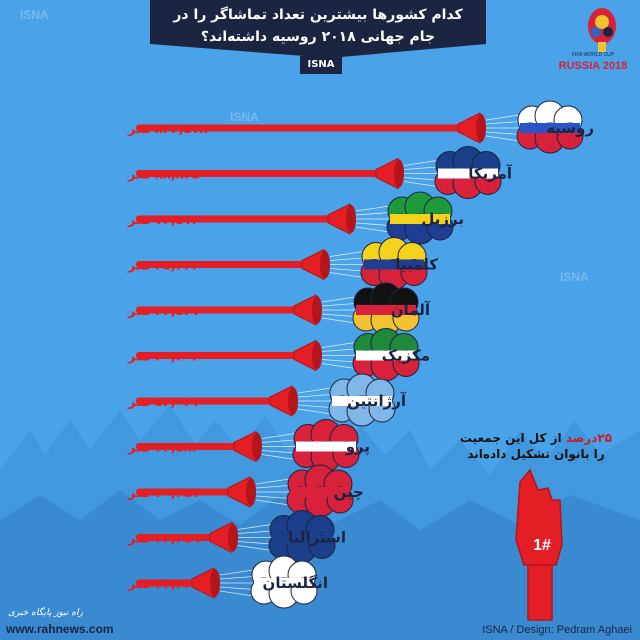  Describe the element at coordinates (406, 356) in the screenshot. I see `country-label: مکزیک` at that location.